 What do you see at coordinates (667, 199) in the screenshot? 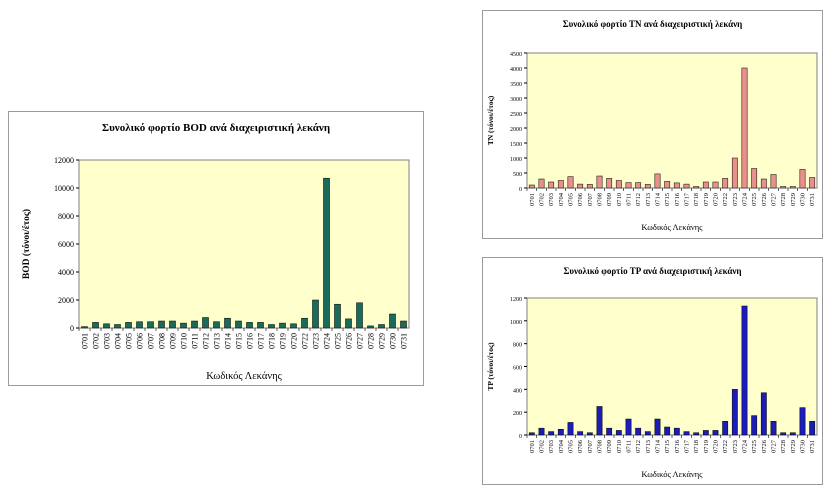
I see `chart-1-x-tick-label: 0715` at bounding box center [667, 199].